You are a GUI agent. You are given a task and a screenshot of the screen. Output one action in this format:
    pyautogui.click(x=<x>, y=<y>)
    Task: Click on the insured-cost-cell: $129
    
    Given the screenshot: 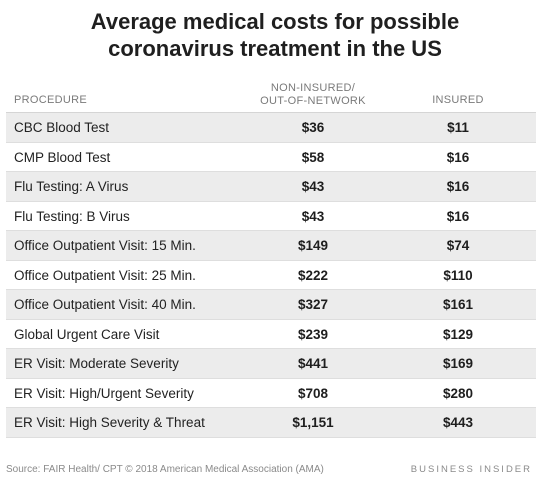 What is the action you would take?
    pyautogui.click(x=458, y=334)
    